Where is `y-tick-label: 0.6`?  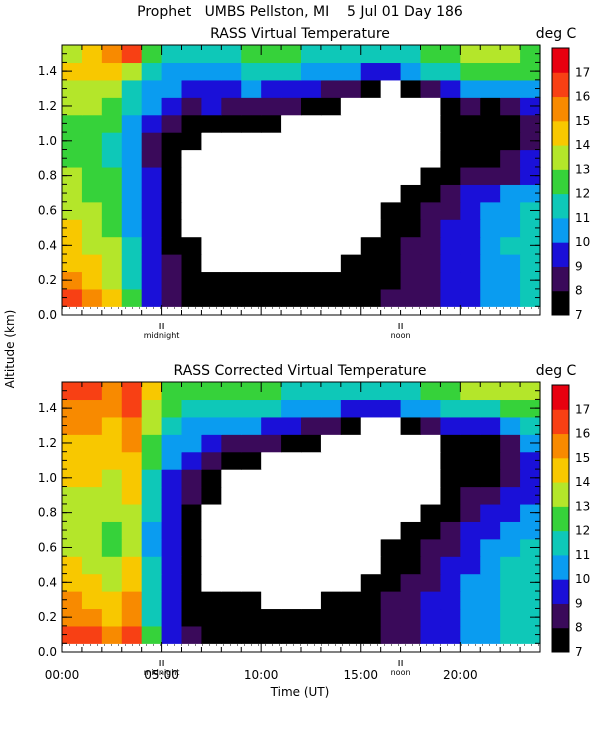
y-tick-label: 0.6 is located at coordinates (47, 547).